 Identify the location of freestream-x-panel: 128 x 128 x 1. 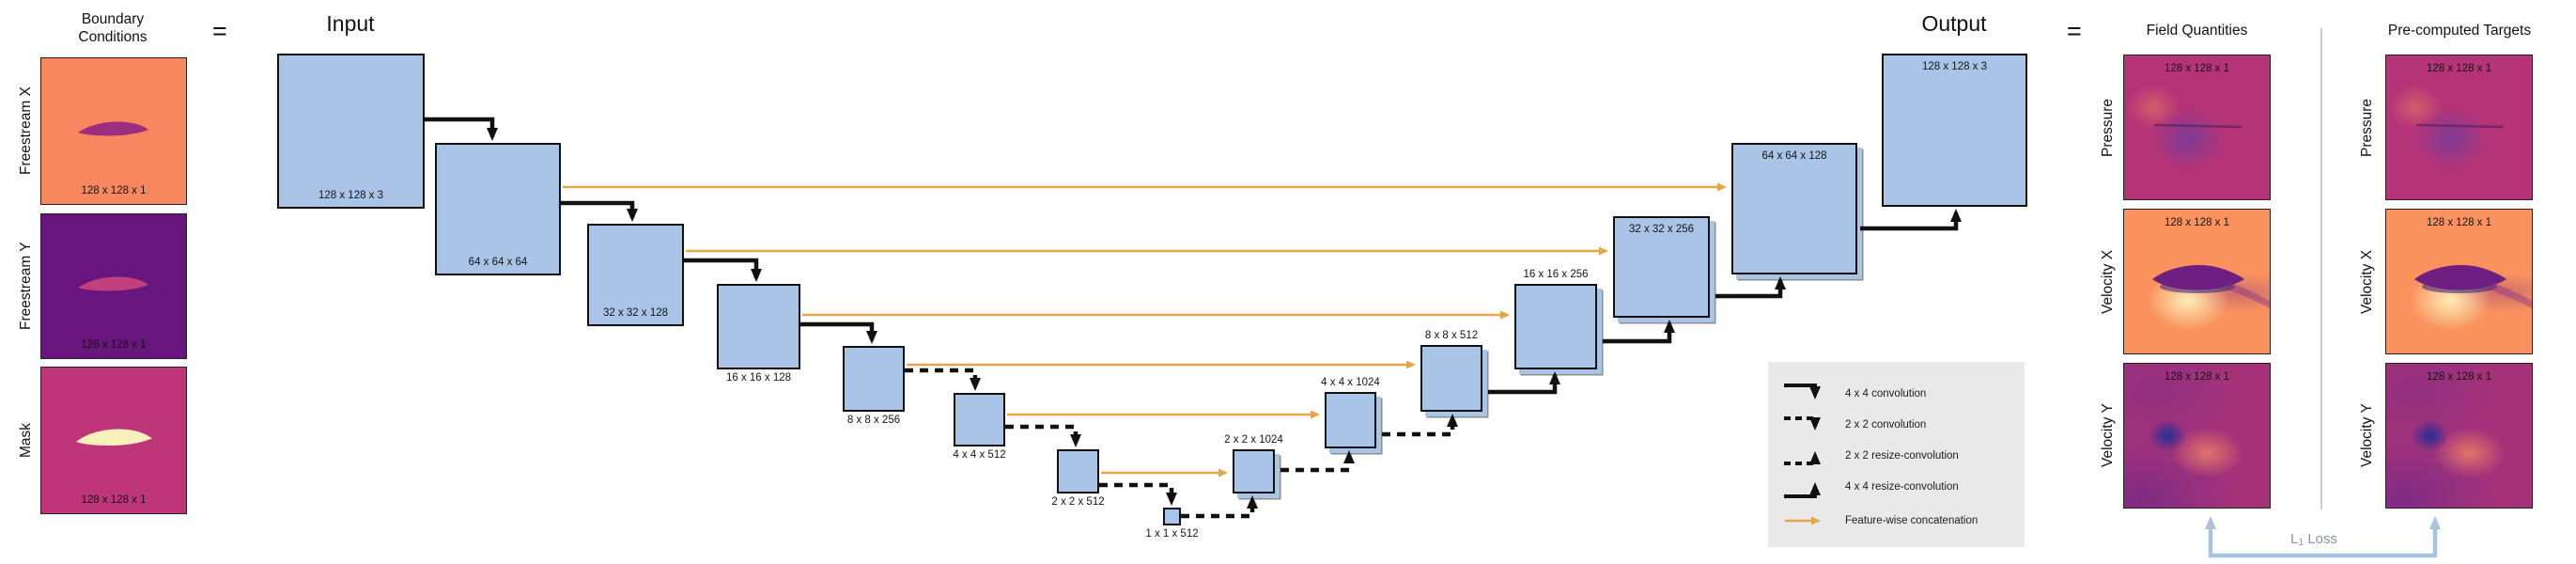
(113, 131).